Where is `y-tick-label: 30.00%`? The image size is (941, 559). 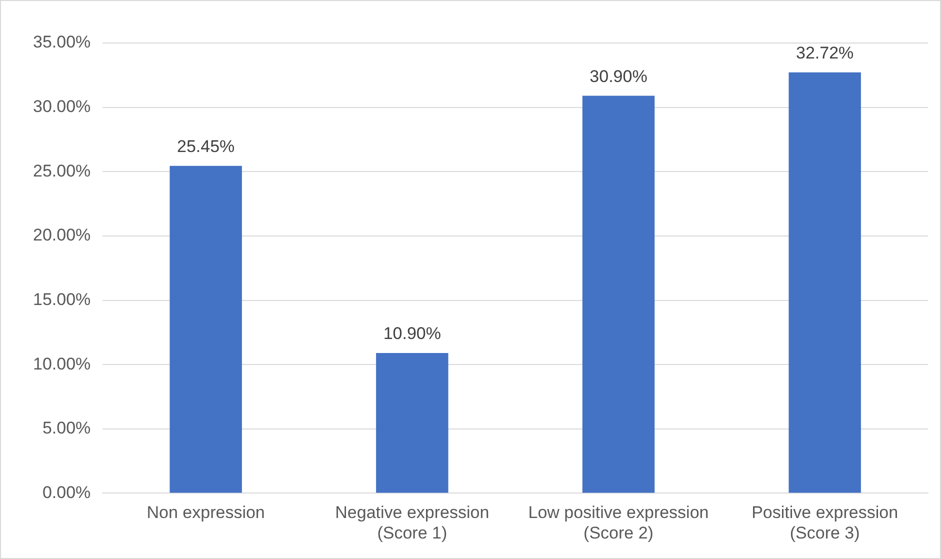
y-tick-label: 30.00% is located at coordinates (61, 106).